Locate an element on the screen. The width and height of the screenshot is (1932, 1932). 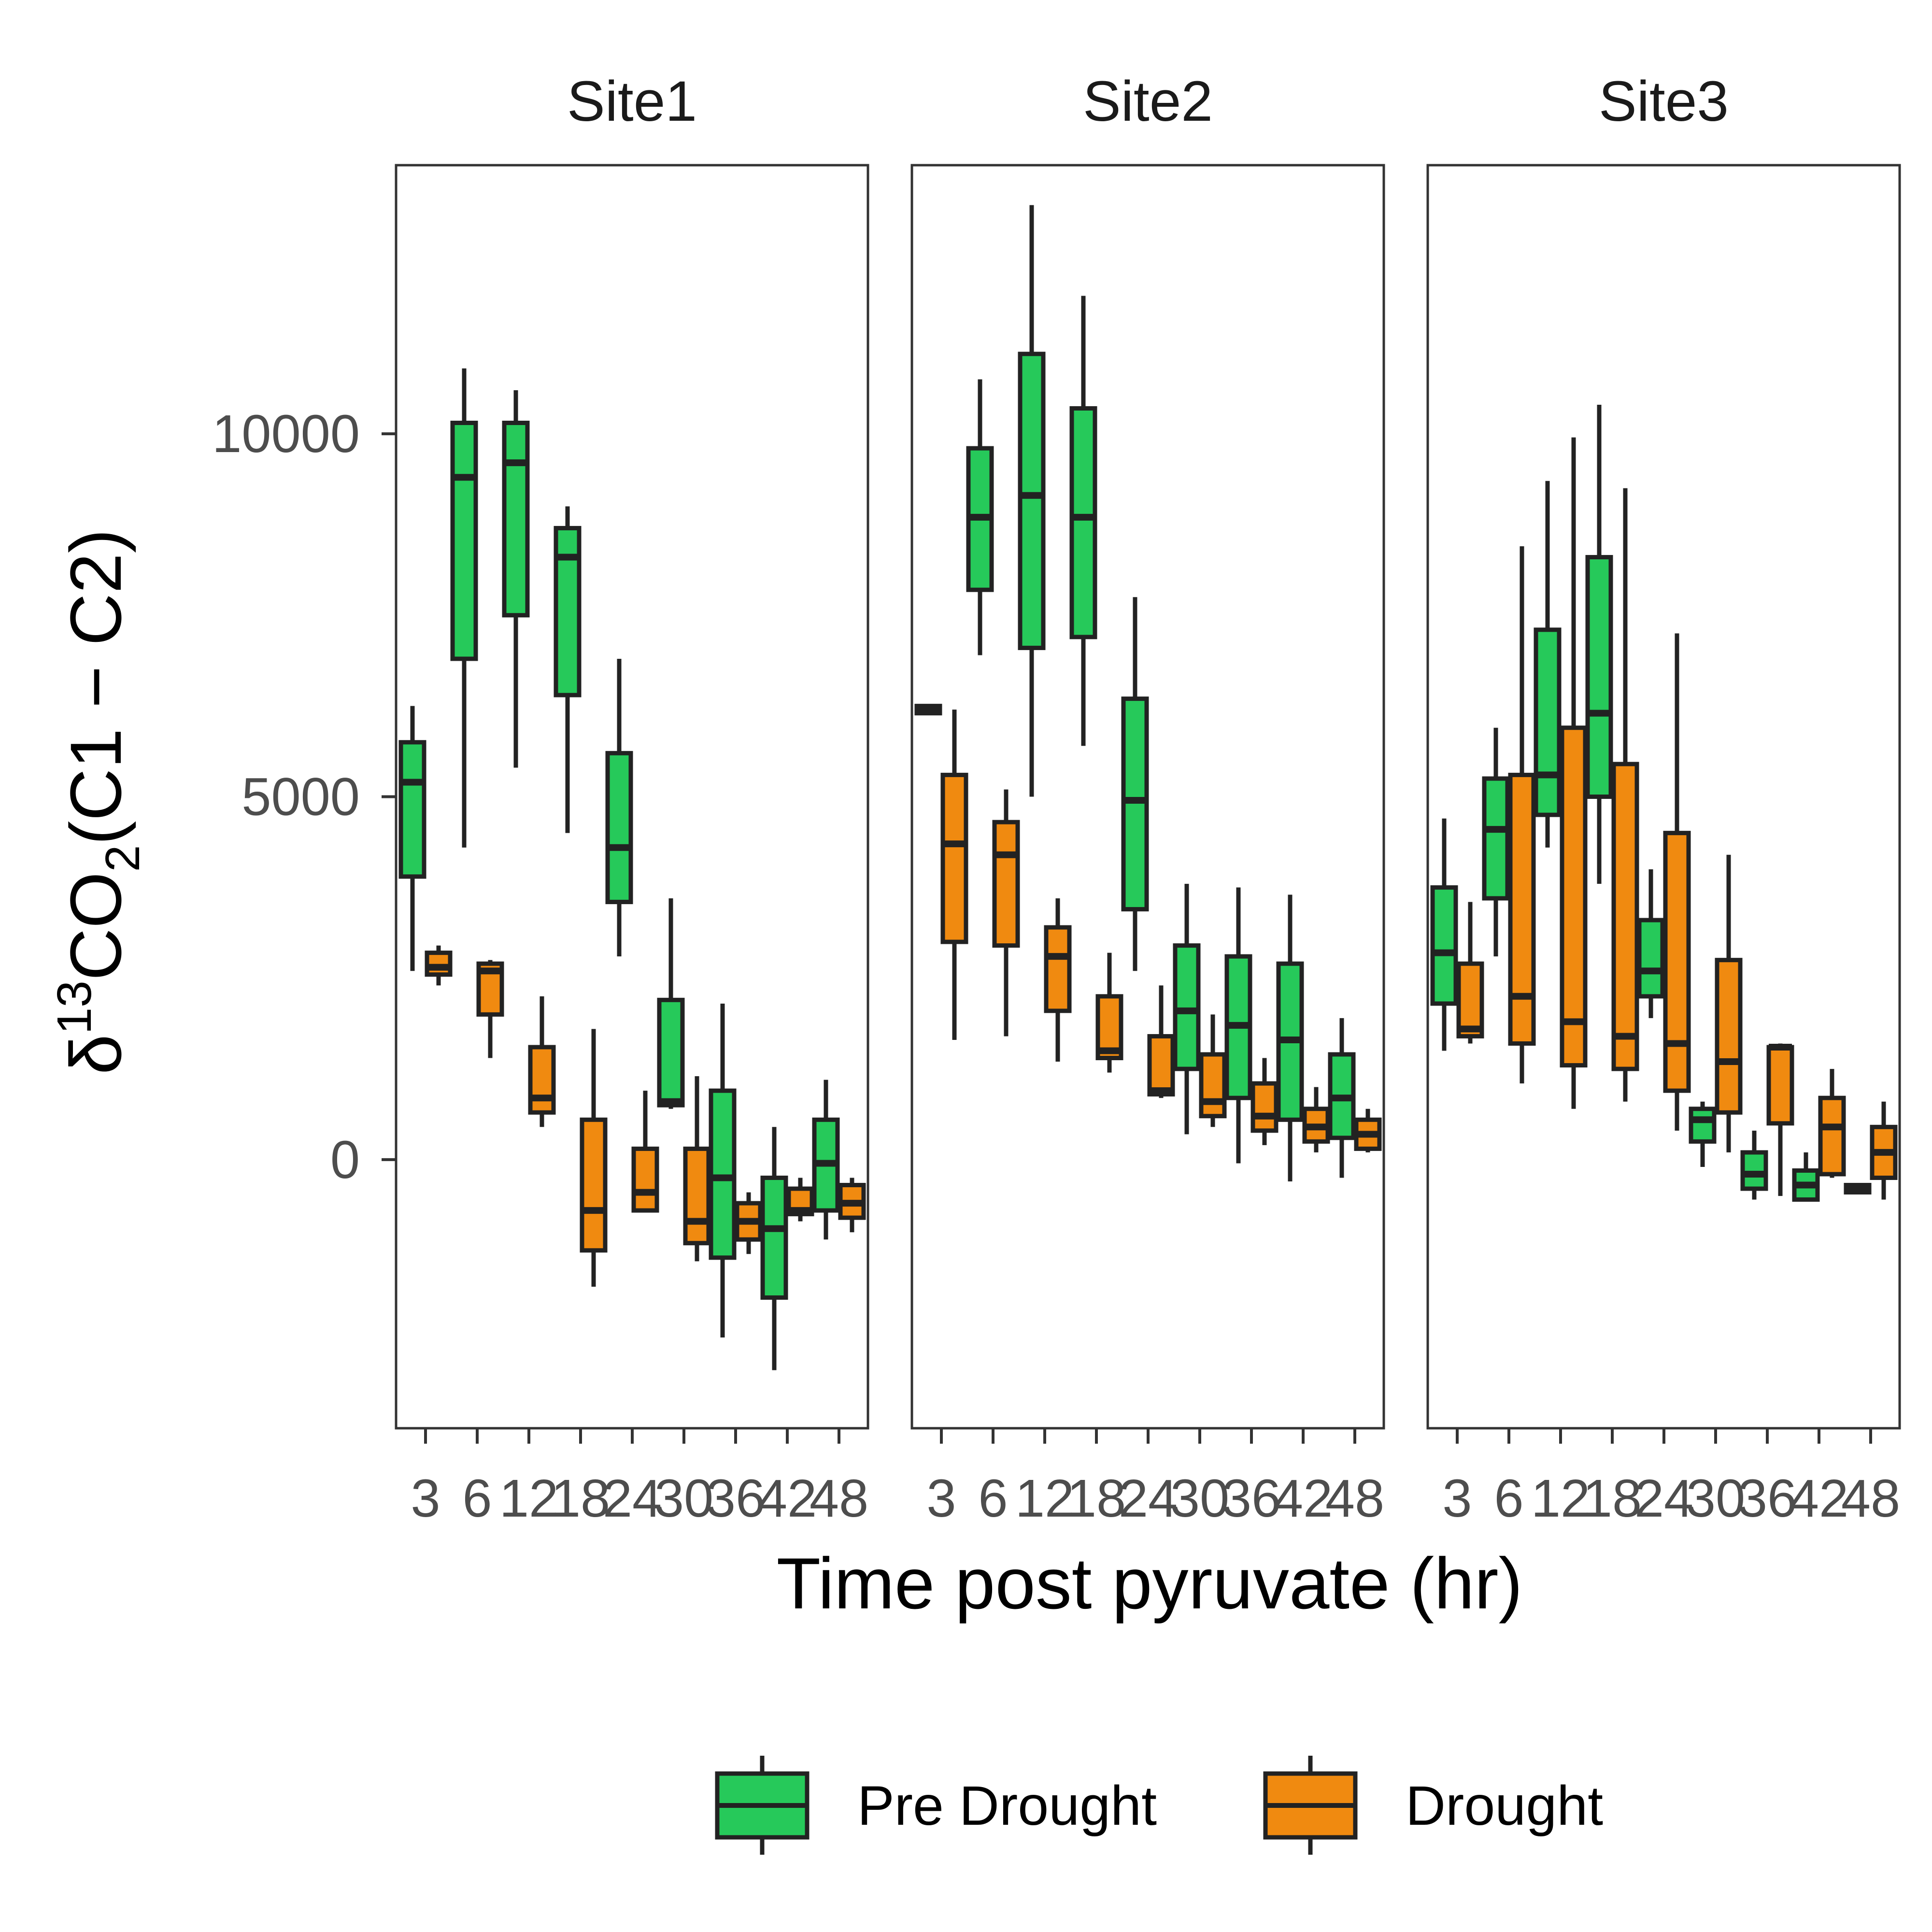
box-pre-drought-6h is located at coordinates (1496, 842).